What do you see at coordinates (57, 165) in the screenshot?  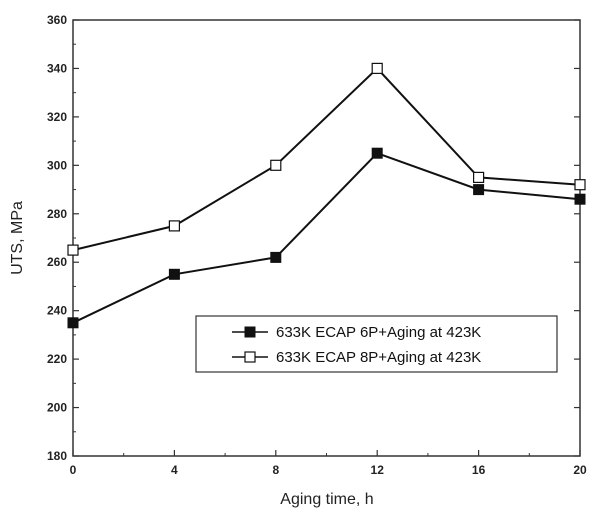 I see `y-tick-label: 300` at bounding box center [57, 165].